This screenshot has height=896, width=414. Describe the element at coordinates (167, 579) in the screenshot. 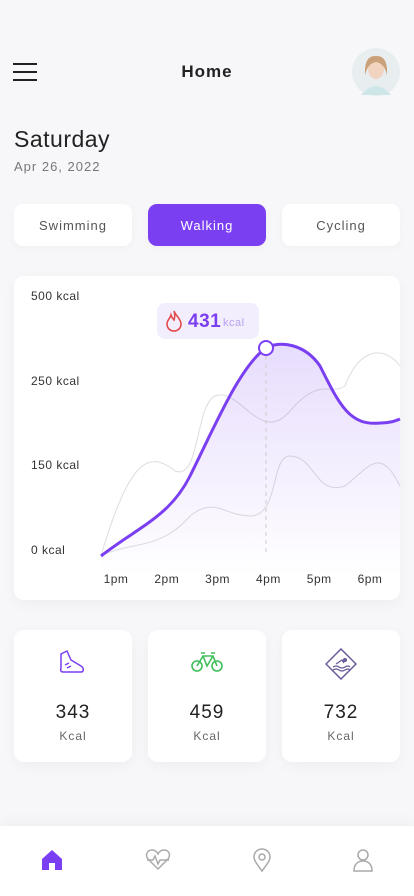

I see `x-axis-label: 2pm` at that location.